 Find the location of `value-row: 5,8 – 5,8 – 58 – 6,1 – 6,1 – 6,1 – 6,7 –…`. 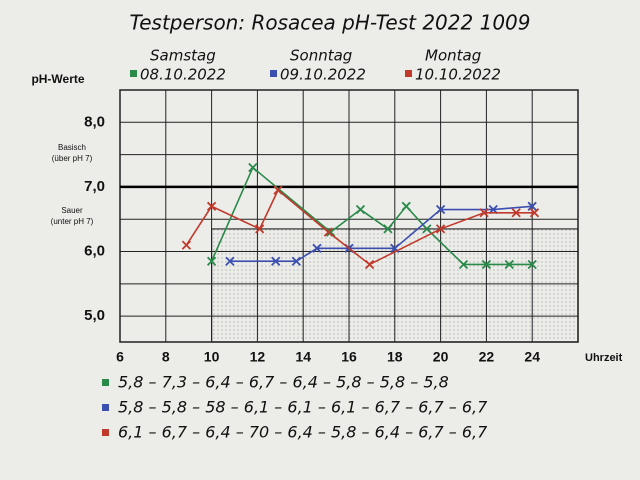

value-row: 5,8 – 5,8 – 58 – 6,1 – 6,1 – 6,1 – 6,7 –… is located at coordinates (303, 407).